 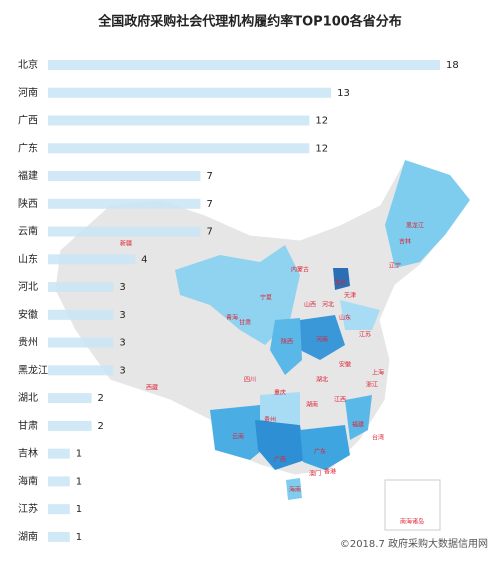 I want to click on y-tick-label: 江苏, so click(x=28, y=508).